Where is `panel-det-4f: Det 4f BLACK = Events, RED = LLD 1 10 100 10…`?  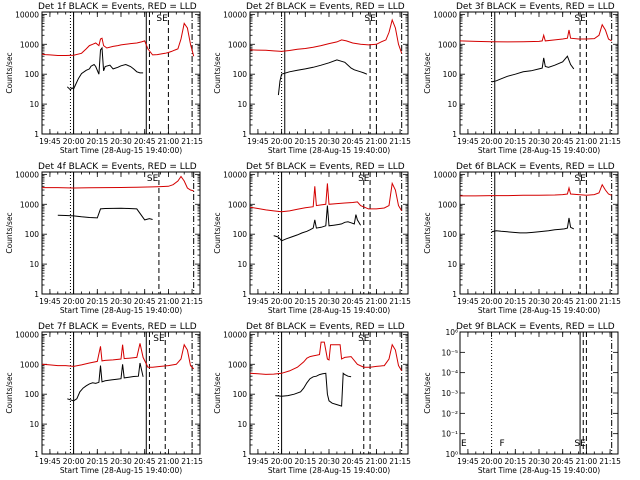
panel-det-4f: Det 4f BLACK = Events, RED = LLD 1 10 100 10… is located at coordinates (104, 238).